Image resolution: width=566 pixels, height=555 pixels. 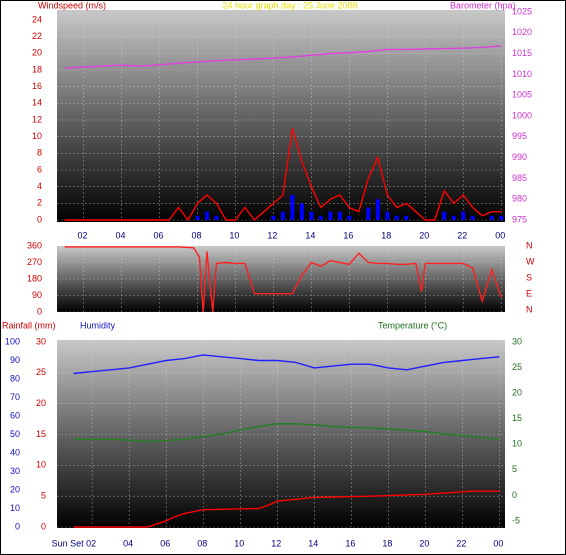 I want to click on y2-tick-label: 985, so click(x=519, y=178).